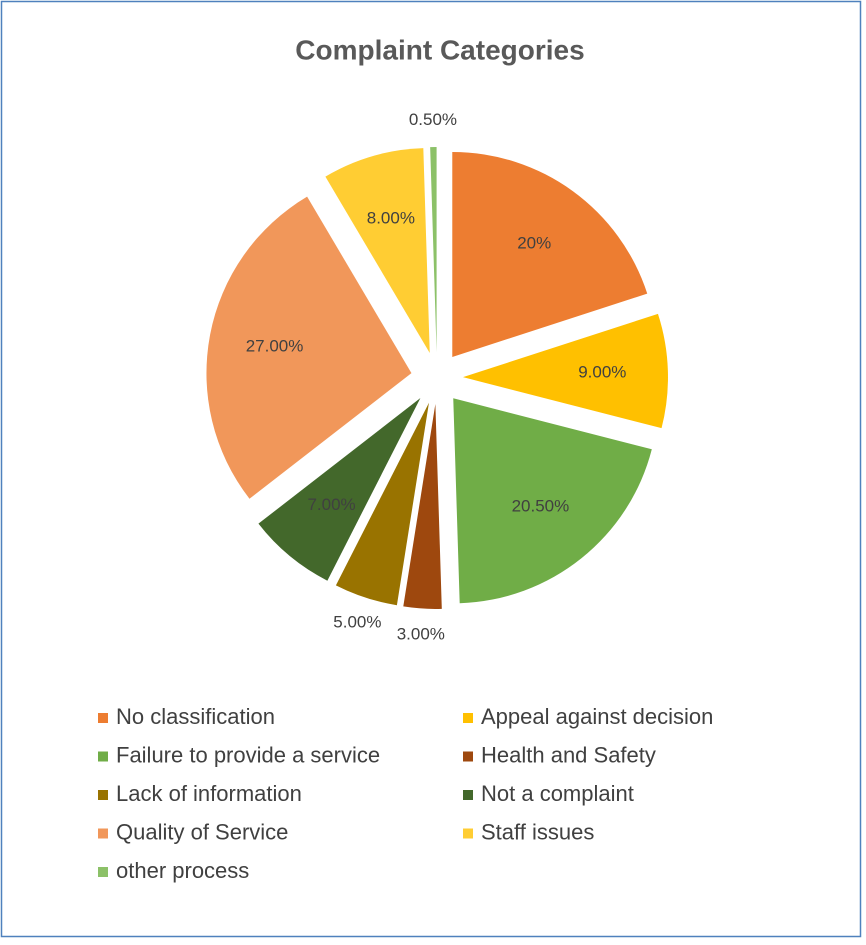 This screenshot has height=945, width=866. What do you see at coordinates (597, 716) in the screenshot?
I see `legend-label: Appeal against decision` at bounding box center [597, 716].